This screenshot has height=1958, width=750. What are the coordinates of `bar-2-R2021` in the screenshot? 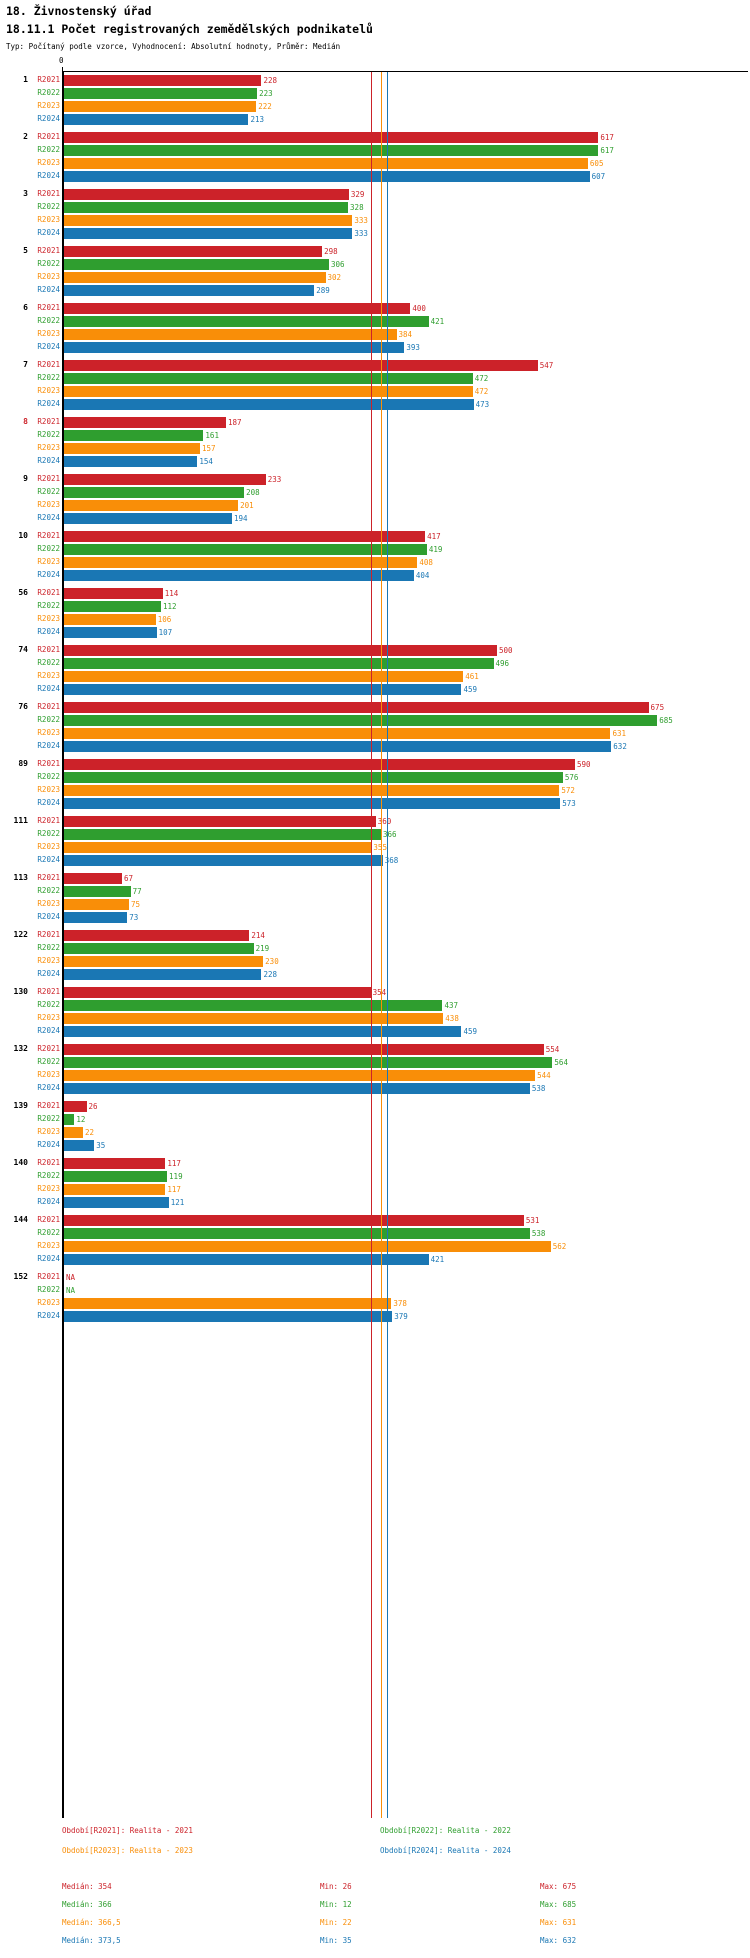 It's located at (331, 137).